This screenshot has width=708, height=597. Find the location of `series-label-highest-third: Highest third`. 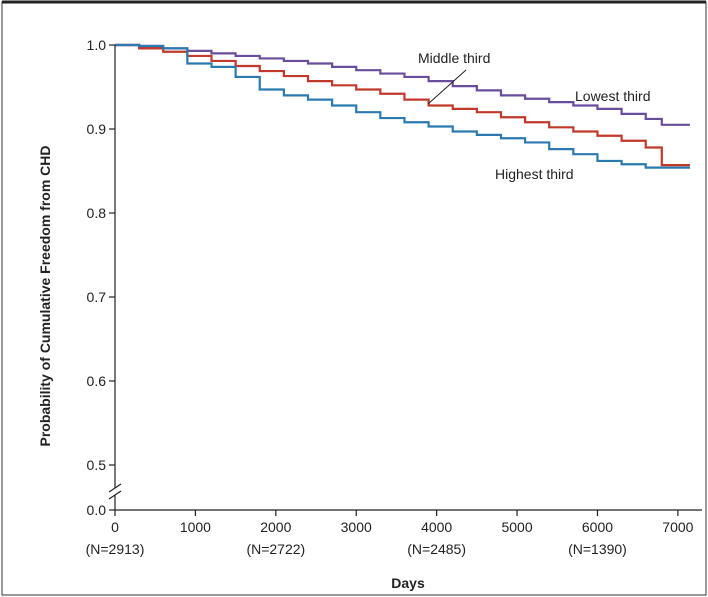

series-label-highest-third: Highest third is located at coordinates (534, 174).